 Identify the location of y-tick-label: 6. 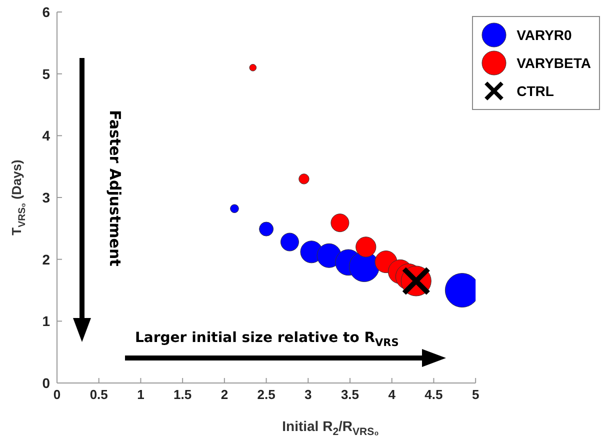
(46, 12).